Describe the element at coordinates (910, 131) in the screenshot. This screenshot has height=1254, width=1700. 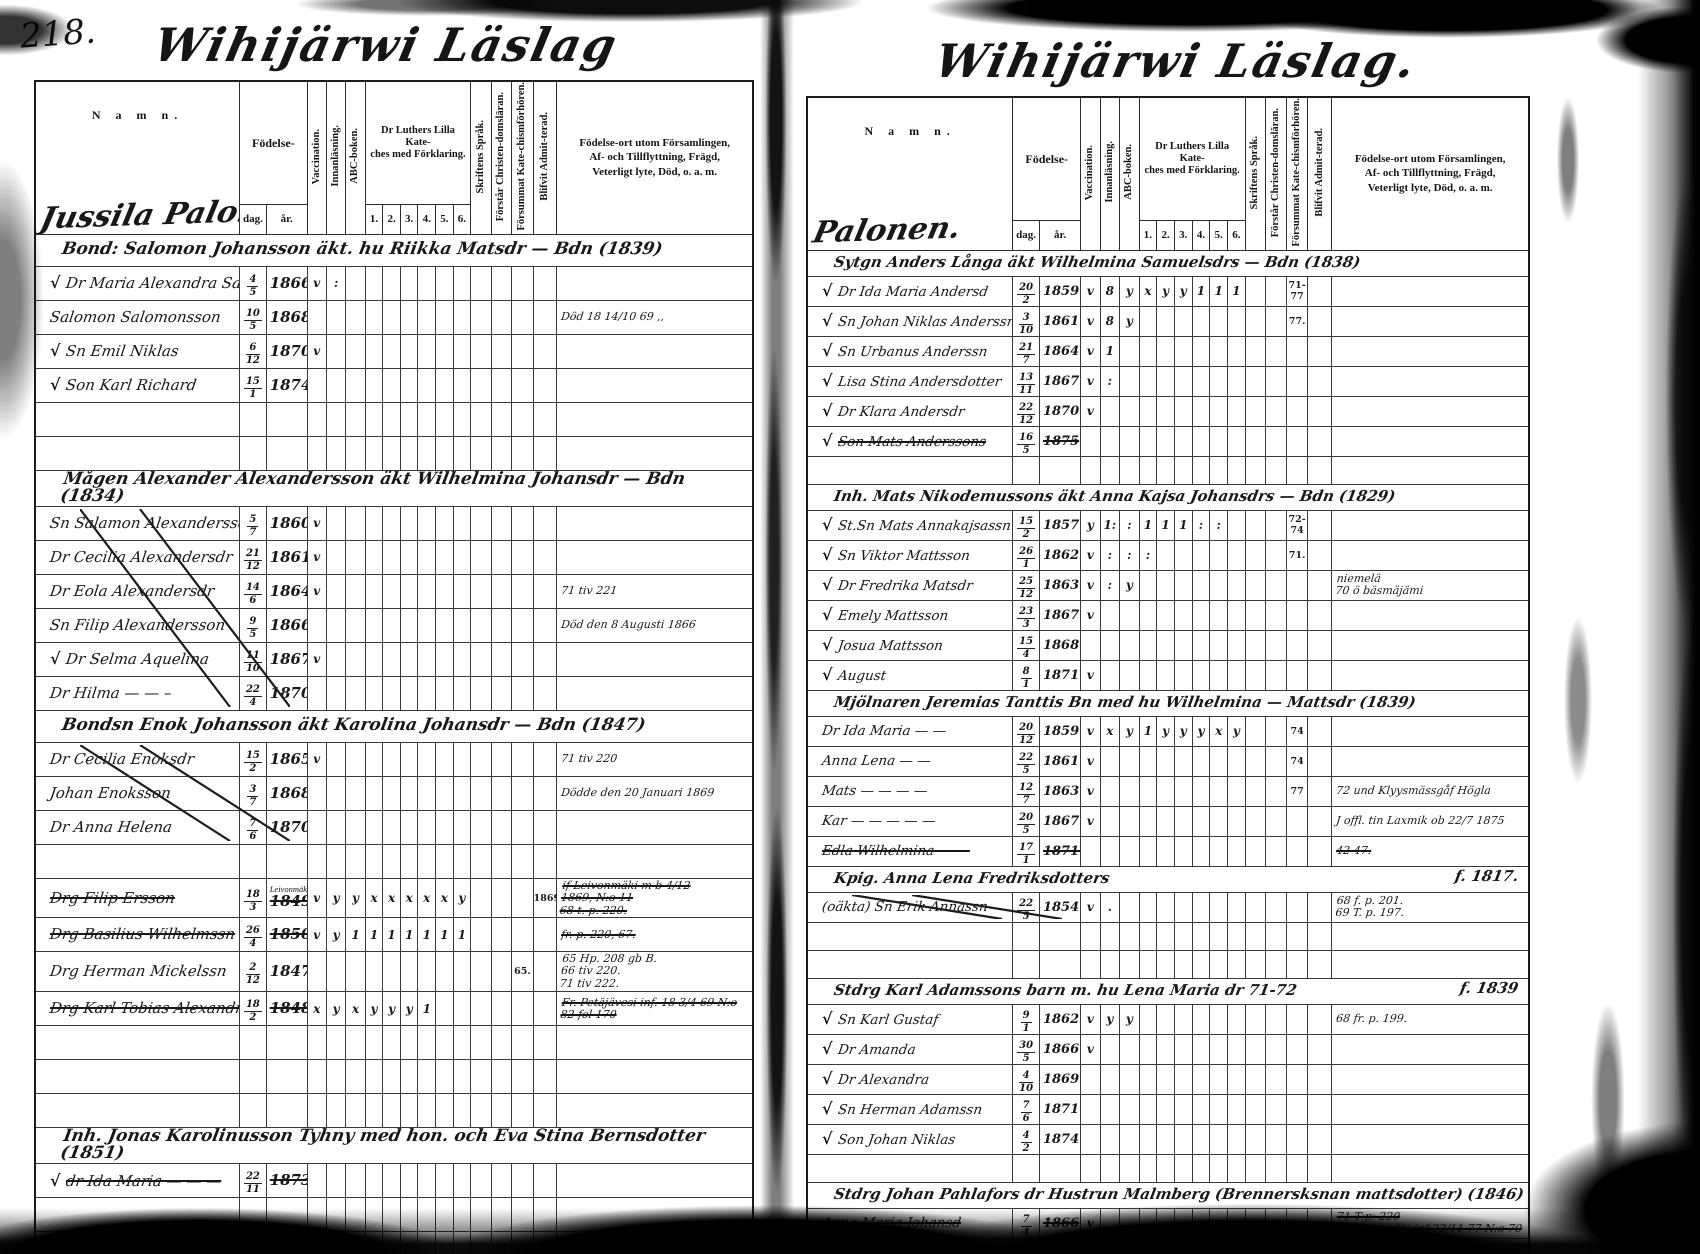
I see `namn-label: N a m n.` at that location.